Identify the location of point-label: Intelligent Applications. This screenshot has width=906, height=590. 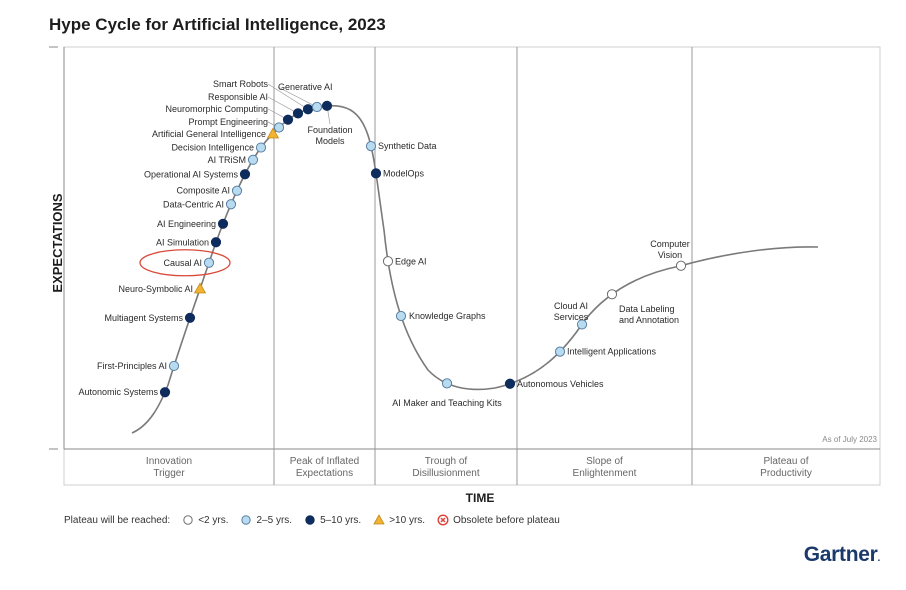
(612, 352).